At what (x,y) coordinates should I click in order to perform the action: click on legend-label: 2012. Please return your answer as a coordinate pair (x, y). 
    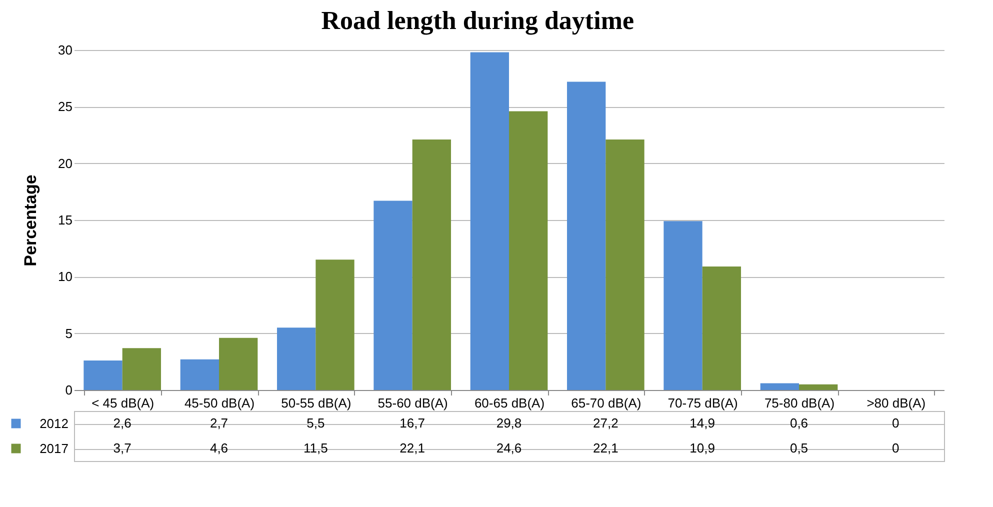
    Looking at the image, I should click on (54, 423).